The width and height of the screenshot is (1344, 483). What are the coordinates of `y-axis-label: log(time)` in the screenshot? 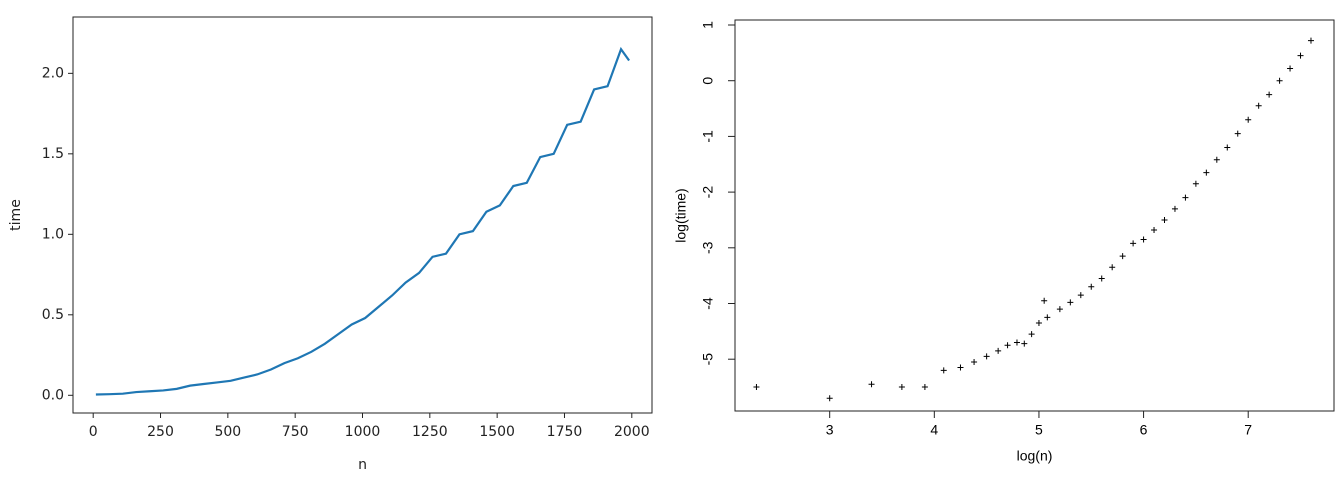 It's located at (681, 215).